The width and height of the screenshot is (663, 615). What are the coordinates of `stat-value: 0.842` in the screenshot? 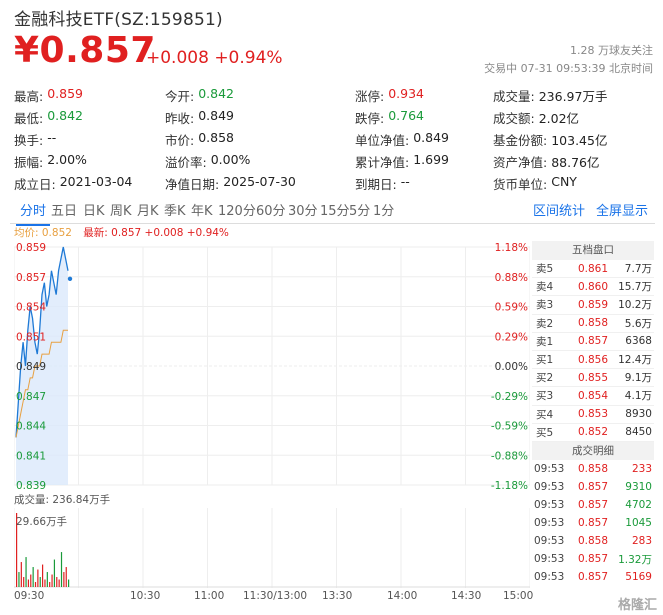 It's located at (216, 93).